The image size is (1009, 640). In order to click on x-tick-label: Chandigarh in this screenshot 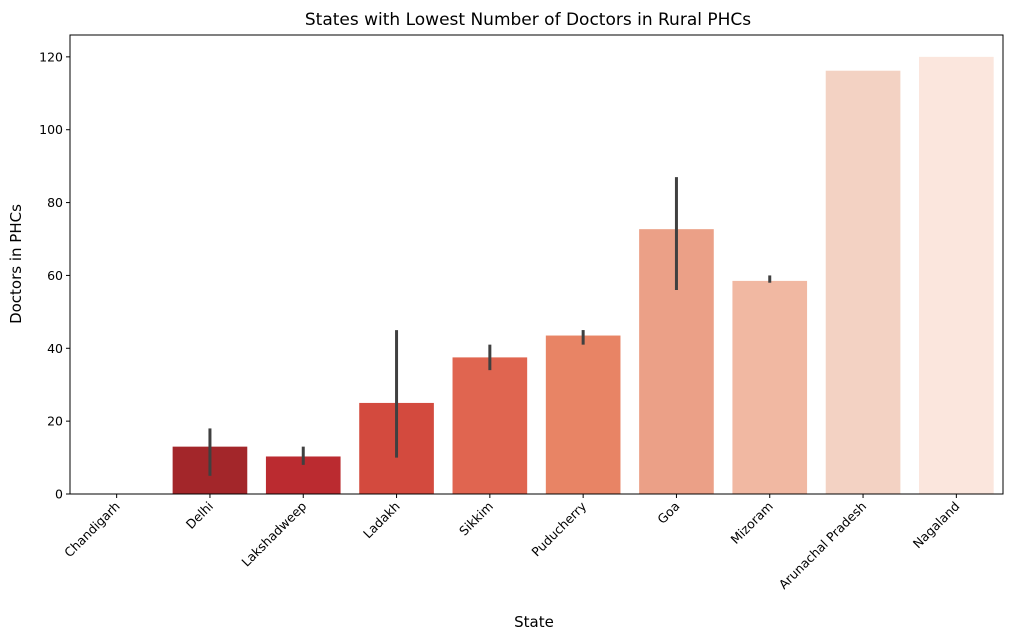, I will do `click(92, 530)`.